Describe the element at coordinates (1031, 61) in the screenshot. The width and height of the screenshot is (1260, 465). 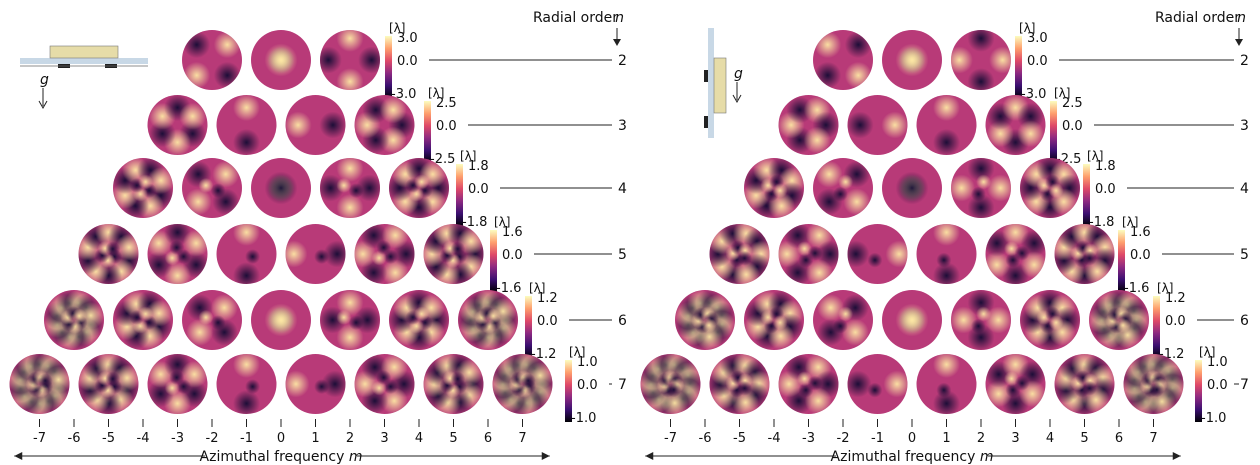
I see `colorbar-2: [λ]3.00.0-3.0` at that location.